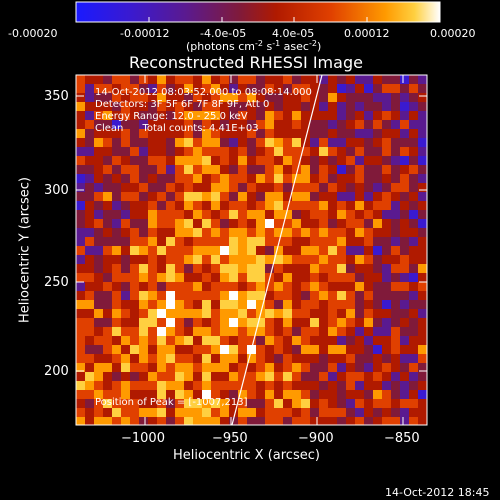 The image size is (500, 500). What do you see at coordinates (171, 116) in the screenshot?
I see `info-line: Energy Range: 12.0 - 25.0 keV` at bounding box center [171, 116].